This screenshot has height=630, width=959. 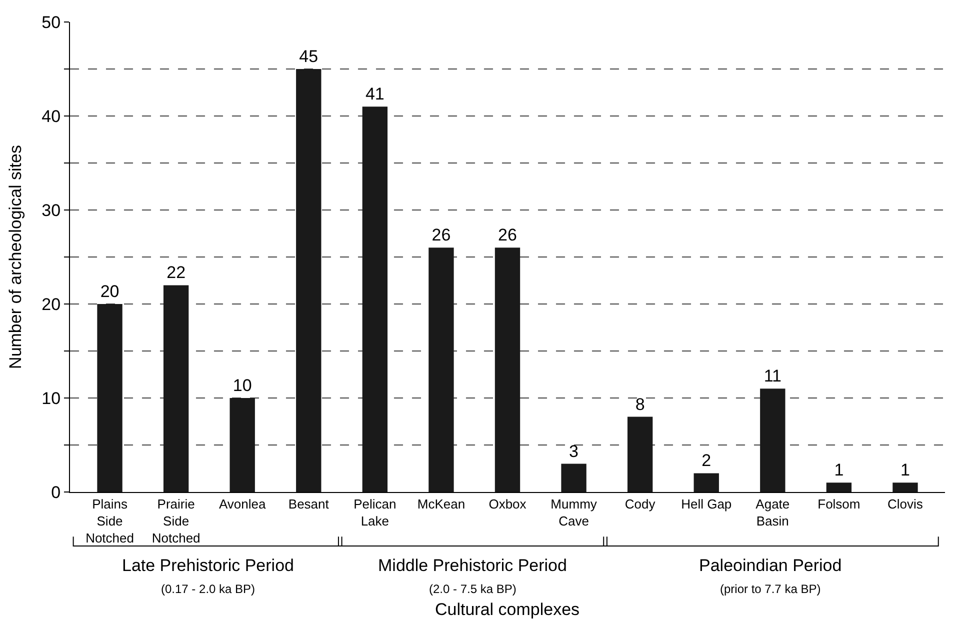 What do you see at coordinates (208, 589) in the screenshot?
I see `text: (0.17 - 2.0 ka BP)` at bounding box center [208, 589].